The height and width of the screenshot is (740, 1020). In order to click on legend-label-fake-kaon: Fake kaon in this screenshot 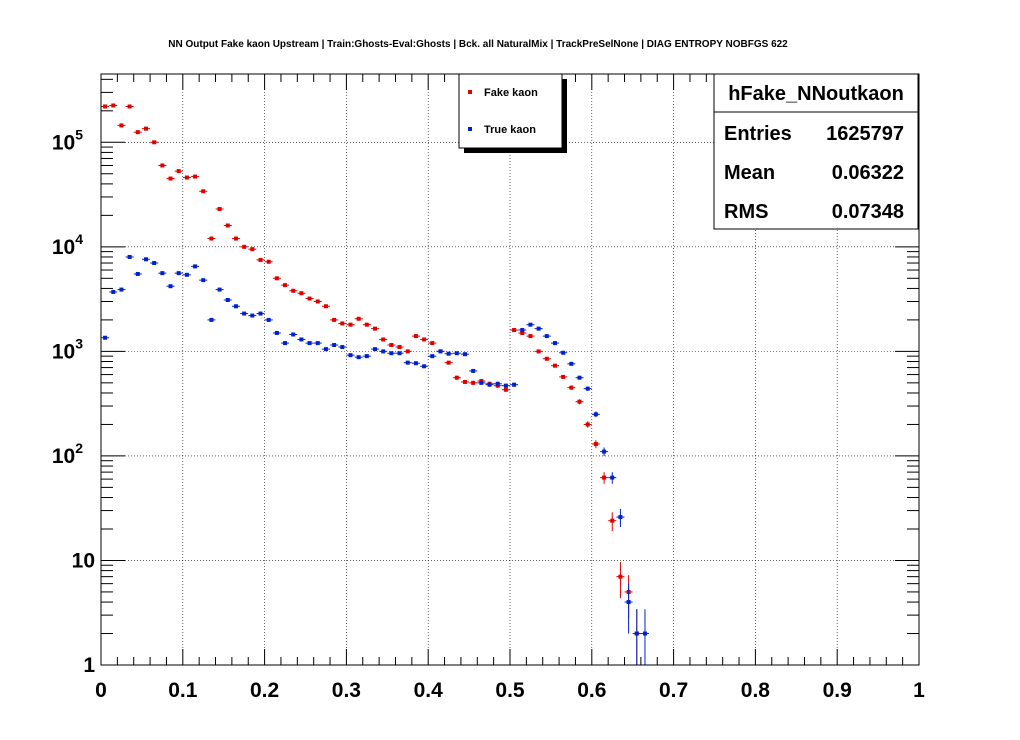, I will do `click(511, 93)`.